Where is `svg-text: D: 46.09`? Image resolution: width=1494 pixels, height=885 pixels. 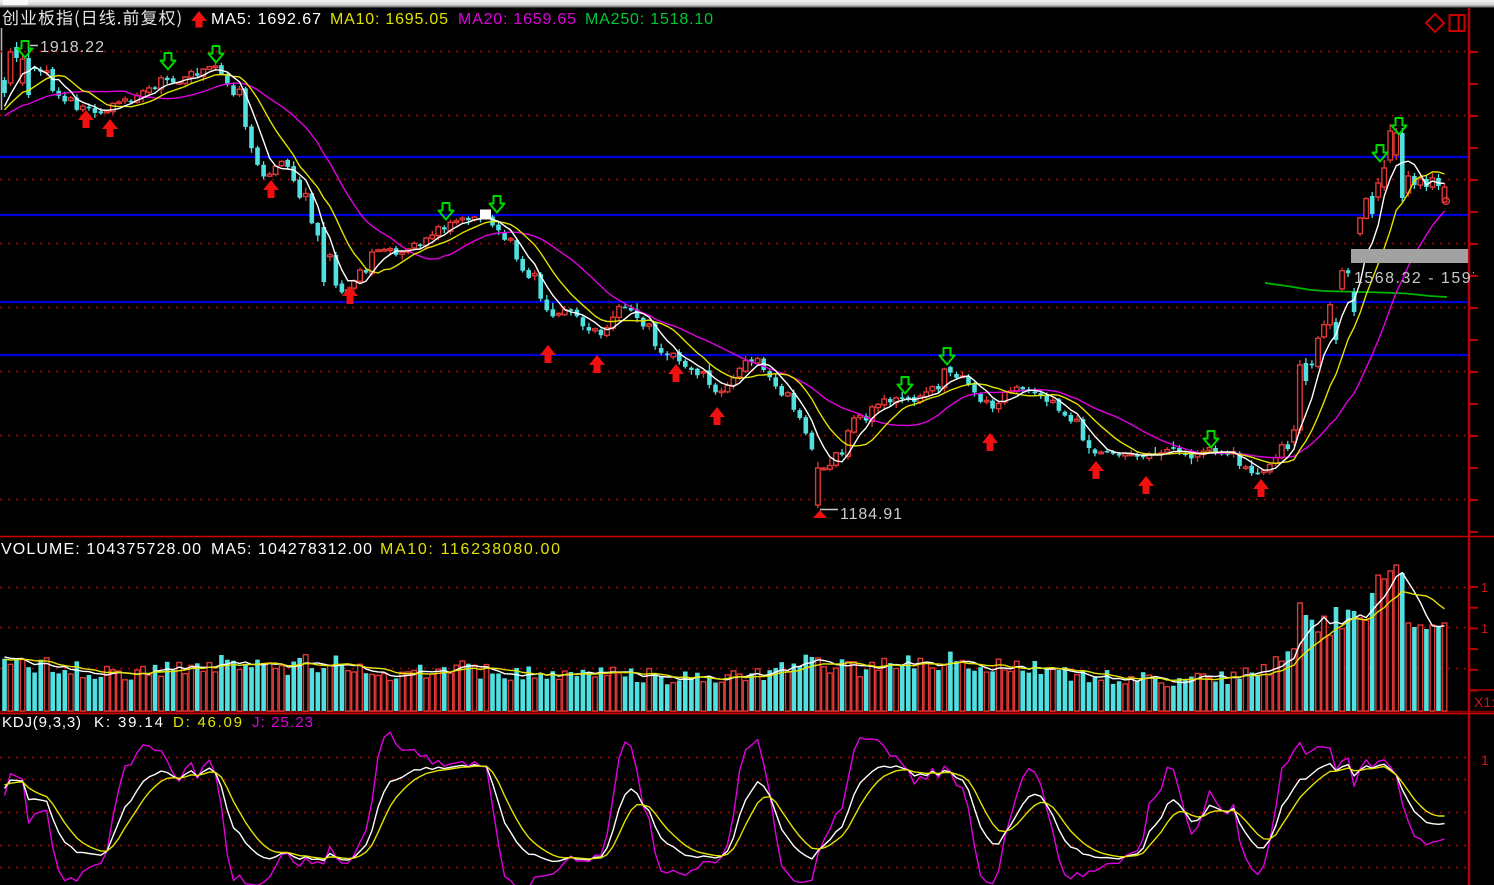 svg-text: D: 46.09 is located at coordinates (207, 722).